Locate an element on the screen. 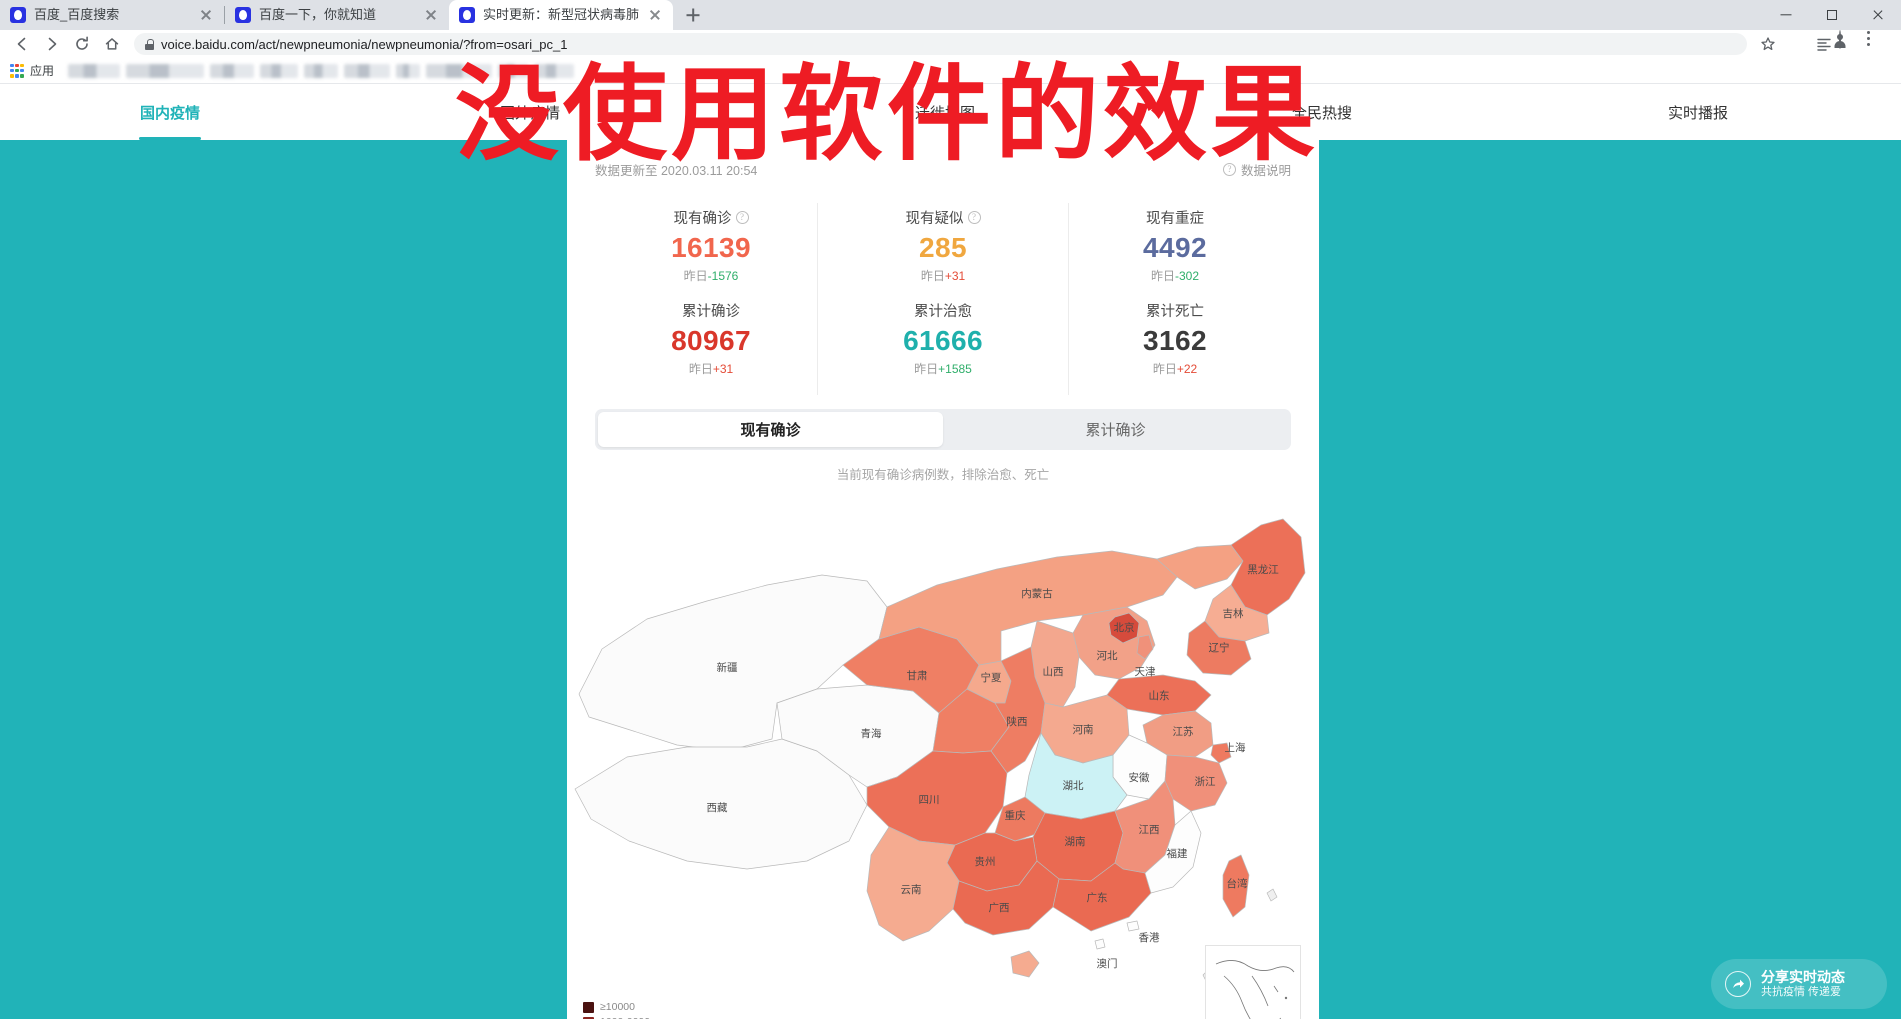 The image size is (1901, 1019). stat-label-text: 现有疑似 is located at coordinates (934, 219).